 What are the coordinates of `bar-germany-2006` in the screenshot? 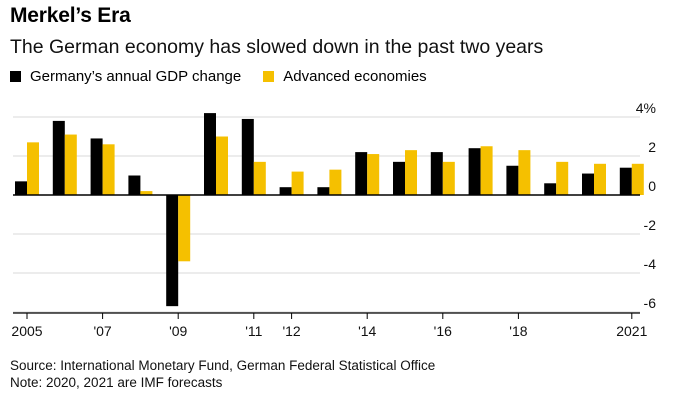 It's located at (58, 157).